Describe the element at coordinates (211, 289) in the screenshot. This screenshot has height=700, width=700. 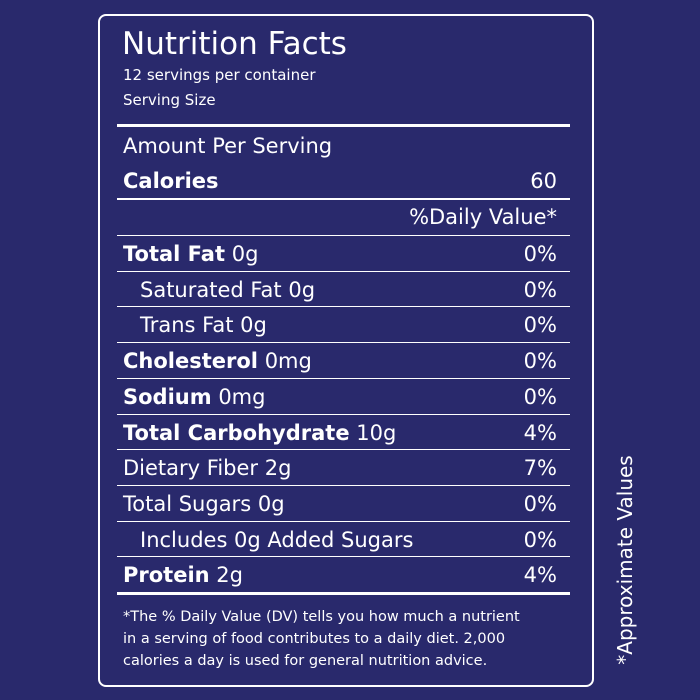
I see `nutrient-label: Saturated Fat` at that location.